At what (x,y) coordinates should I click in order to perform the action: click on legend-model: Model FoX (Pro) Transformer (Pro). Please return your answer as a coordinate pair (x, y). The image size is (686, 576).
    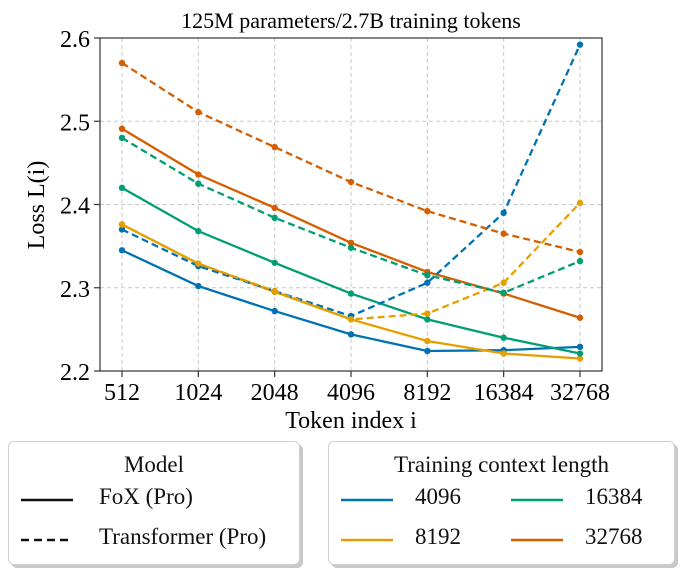
    Looking at the image, I should click on (154, 503).